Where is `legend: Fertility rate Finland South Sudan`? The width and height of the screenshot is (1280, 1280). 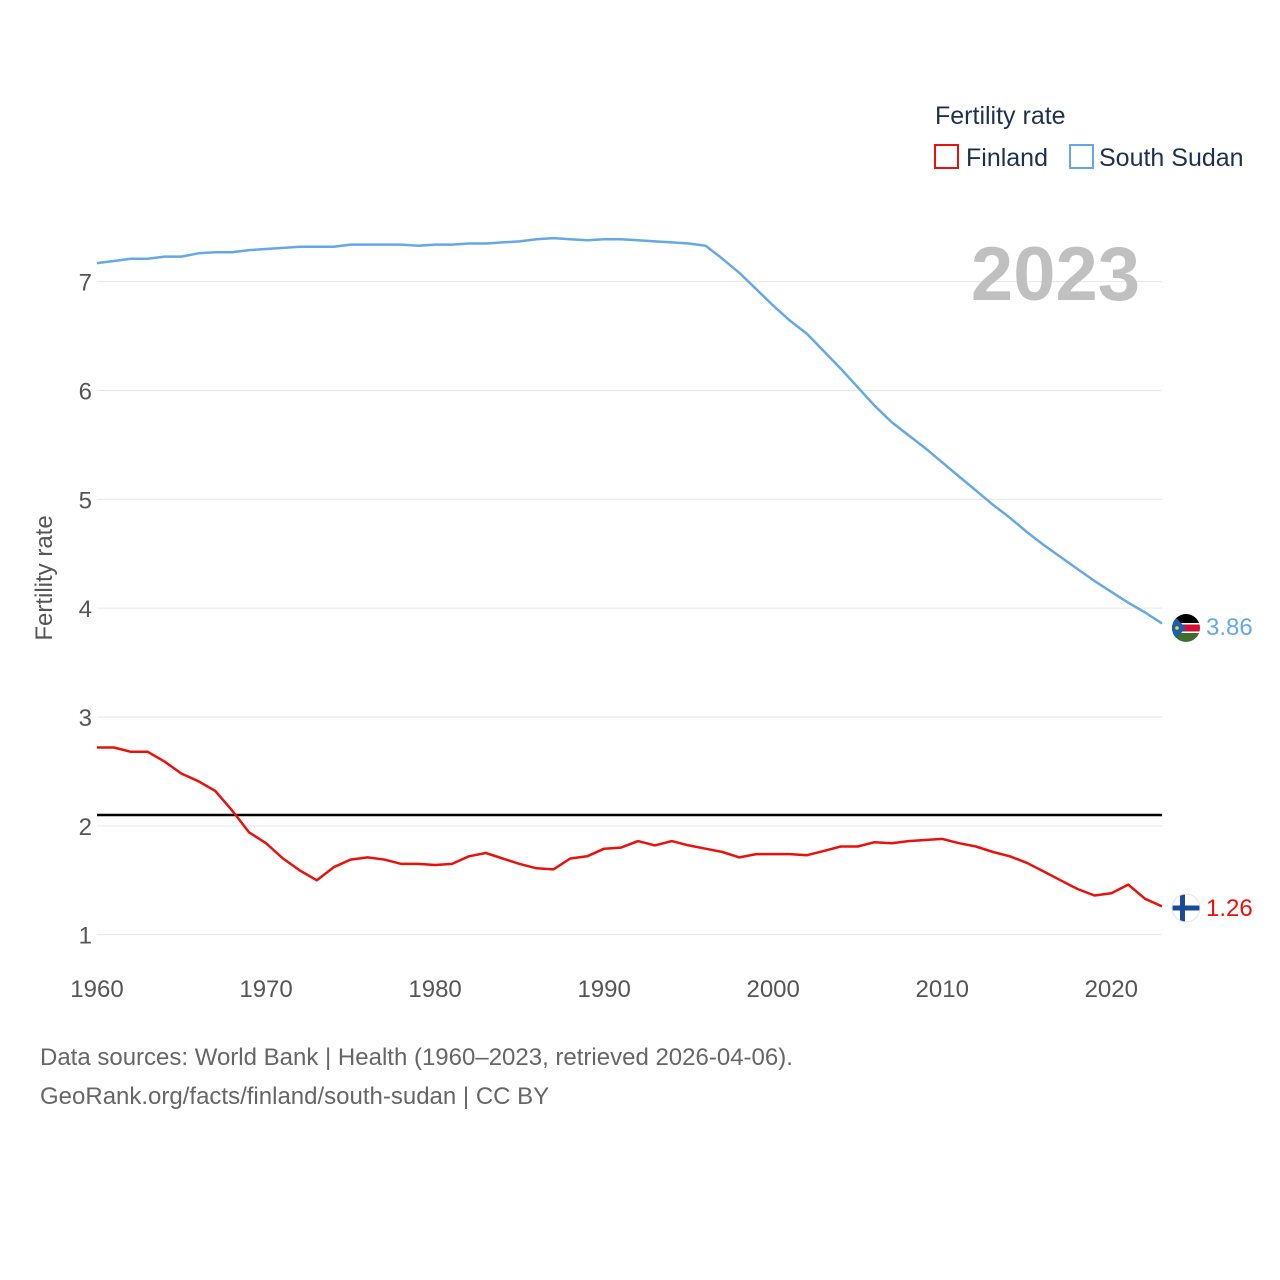 legend: Fertility rate Finland South Sudan is located at coordinates (1089, 137).